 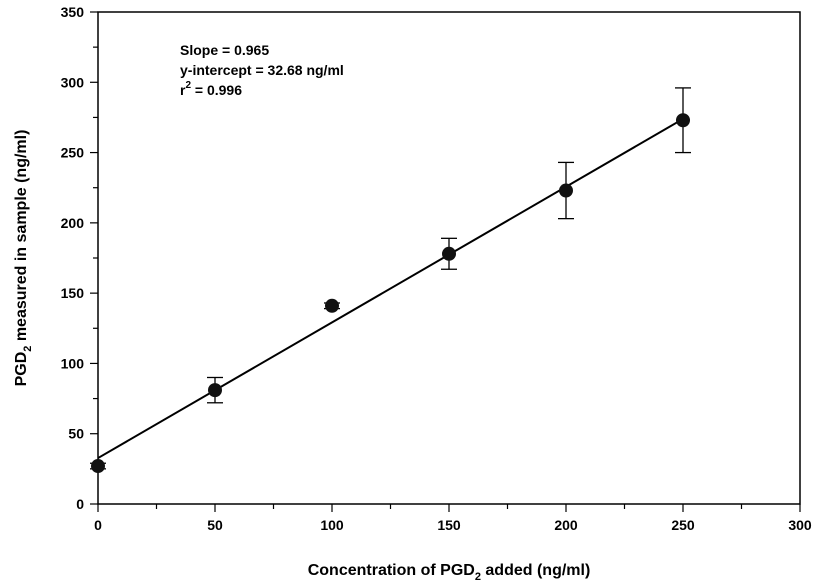 I want to click on x-tick-label: 0, so click(x=98, y=525).